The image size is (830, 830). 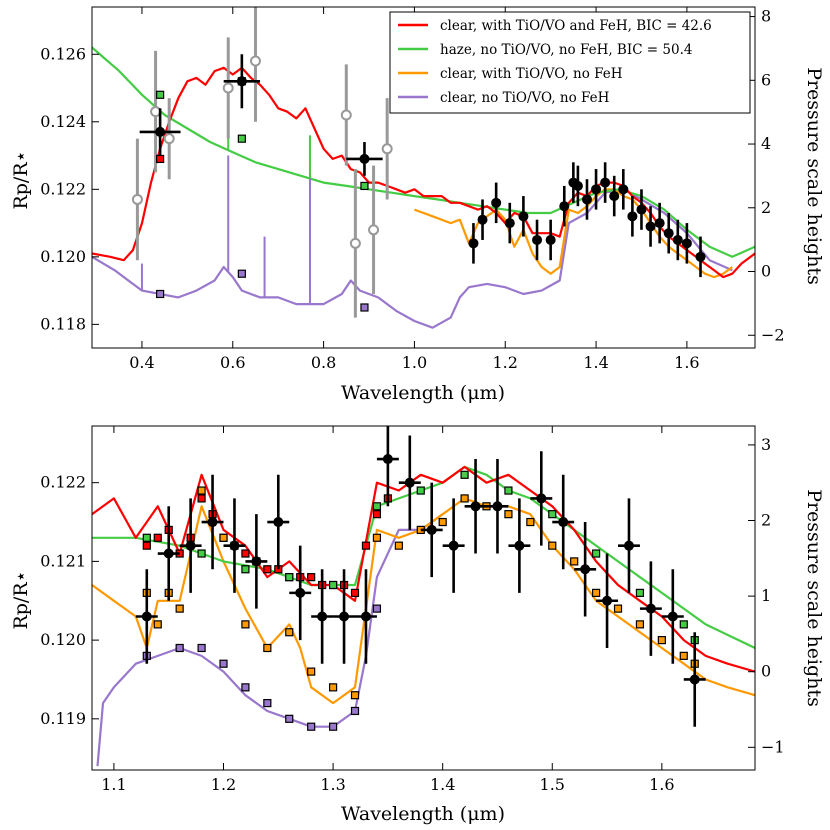 What do you see at coordinates (63, 53) in the screenshot?
I see `top-y-tick-label: 0.126` at bounding box center [63, 53].